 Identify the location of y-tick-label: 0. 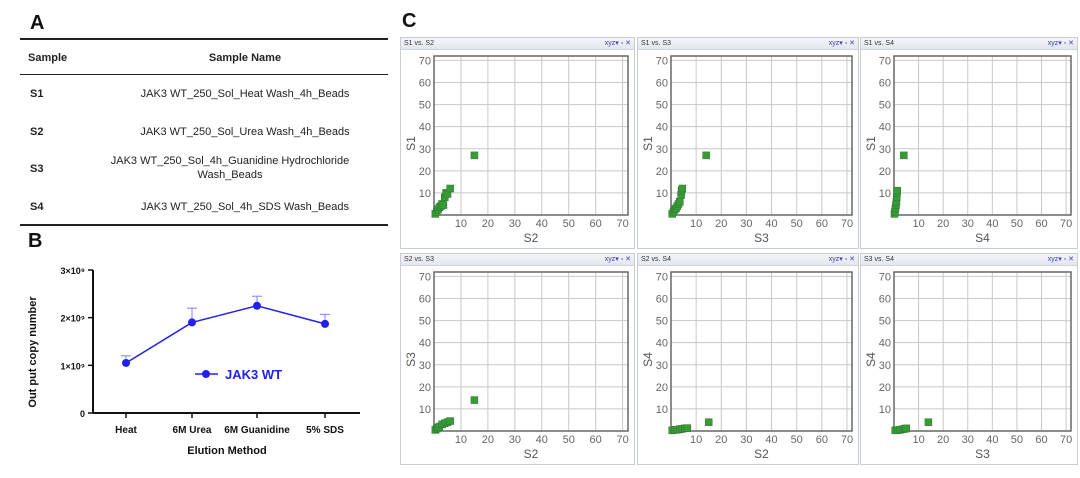
(82, 414).